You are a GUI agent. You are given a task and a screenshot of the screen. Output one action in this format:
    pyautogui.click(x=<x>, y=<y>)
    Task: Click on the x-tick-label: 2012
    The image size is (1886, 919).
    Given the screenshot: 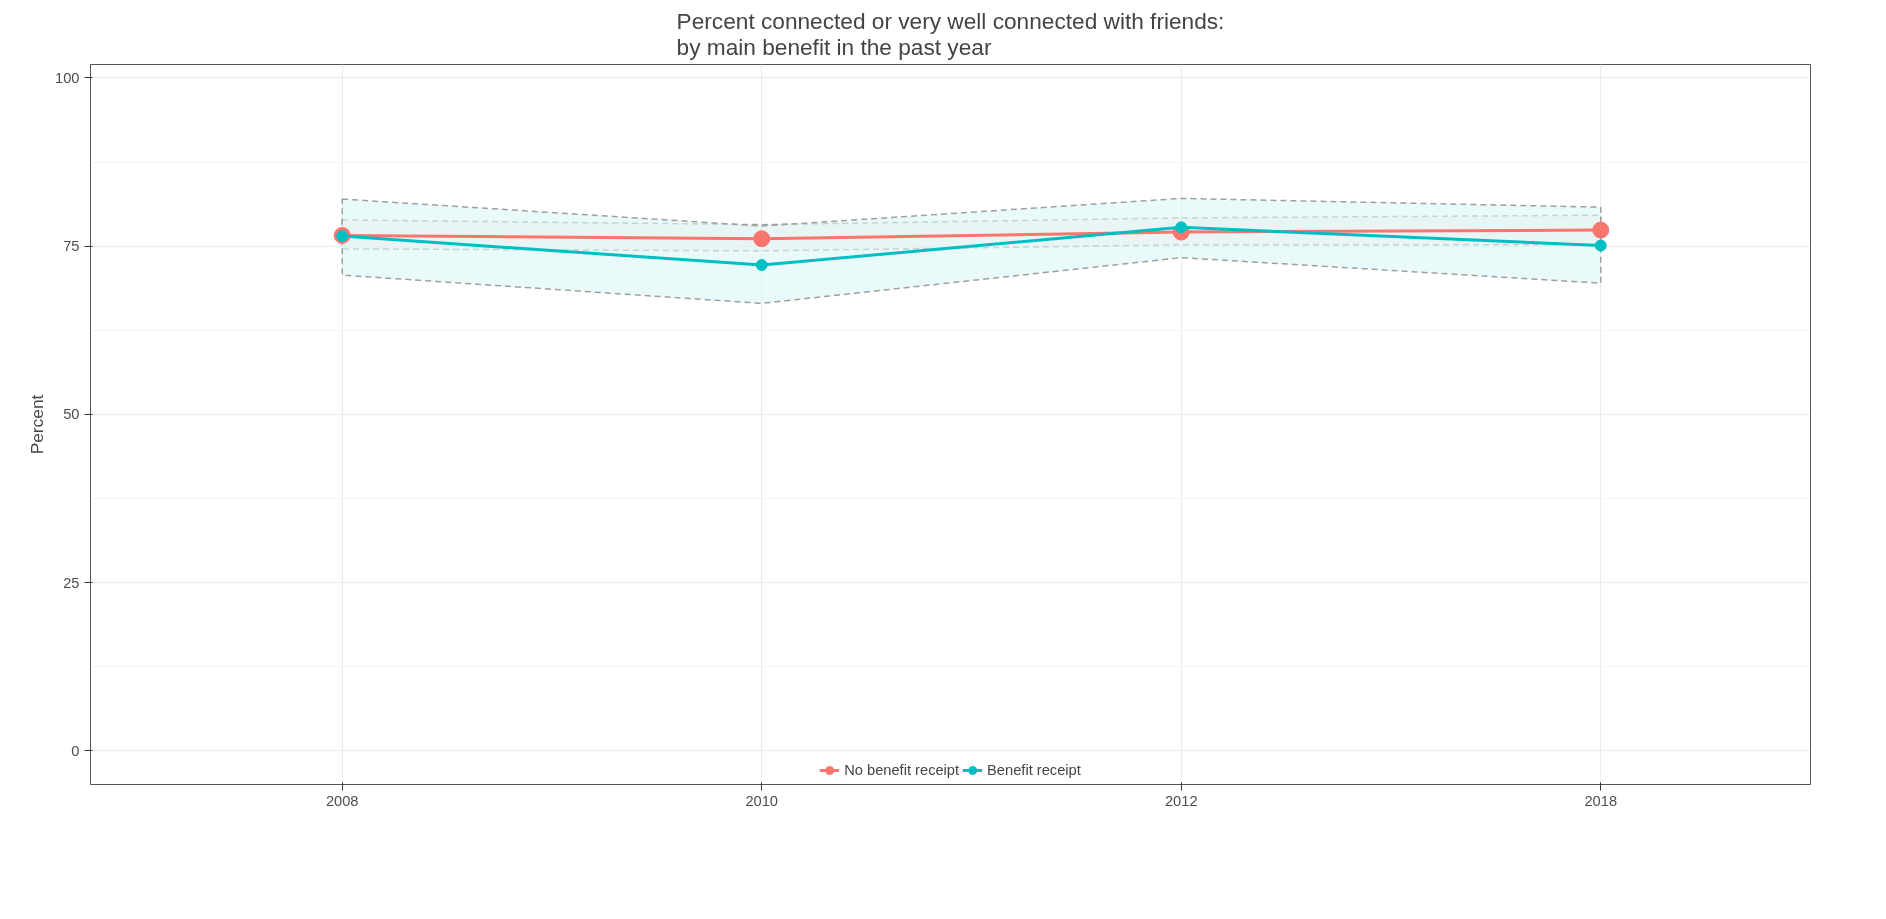 What is the action you would take?
    pyautogui.click(x=1181, y=800)
    